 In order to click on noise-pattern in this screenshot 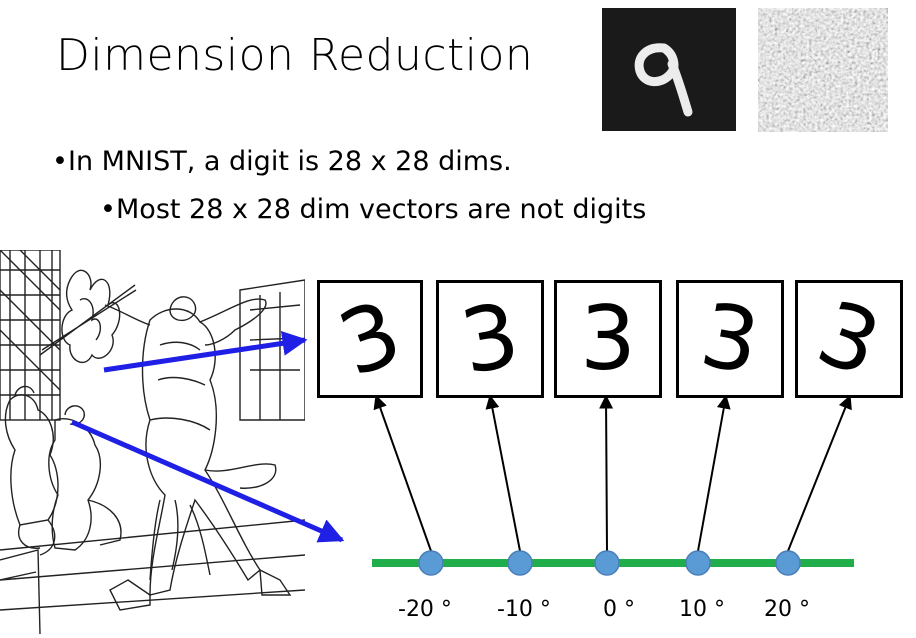, I will do `click(823, 70)`.